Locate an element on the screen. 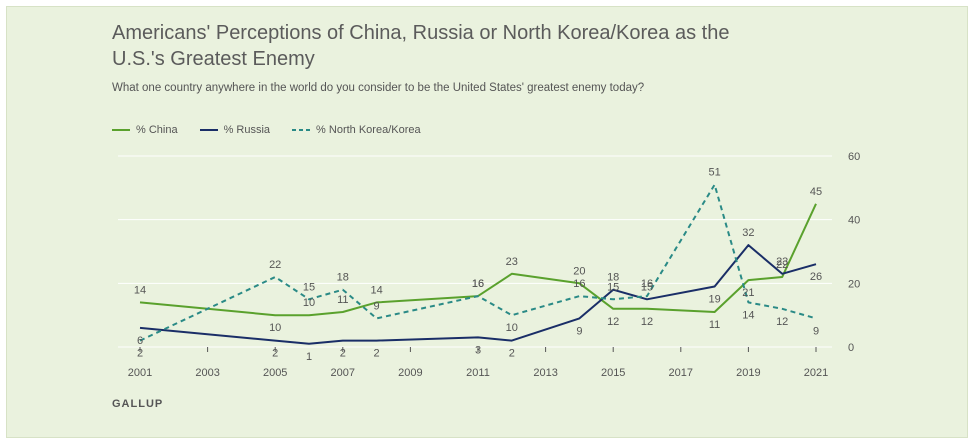 The image size is (980, 444). legend-swatch-russia is located at coordinates (208, 130).